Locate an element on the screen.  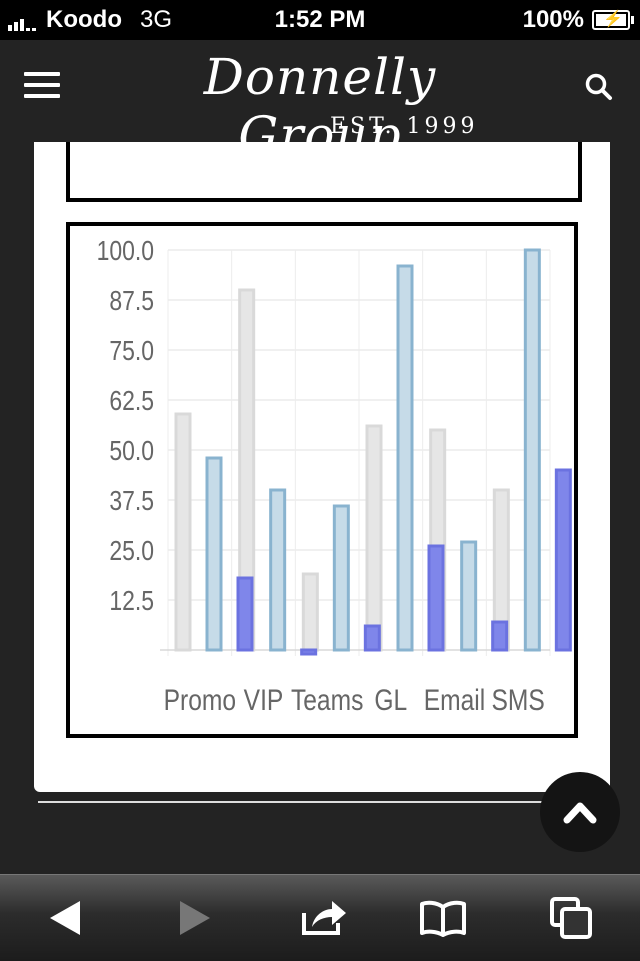
y-tick-label: 12.5 is located at coordinates (131, 601).